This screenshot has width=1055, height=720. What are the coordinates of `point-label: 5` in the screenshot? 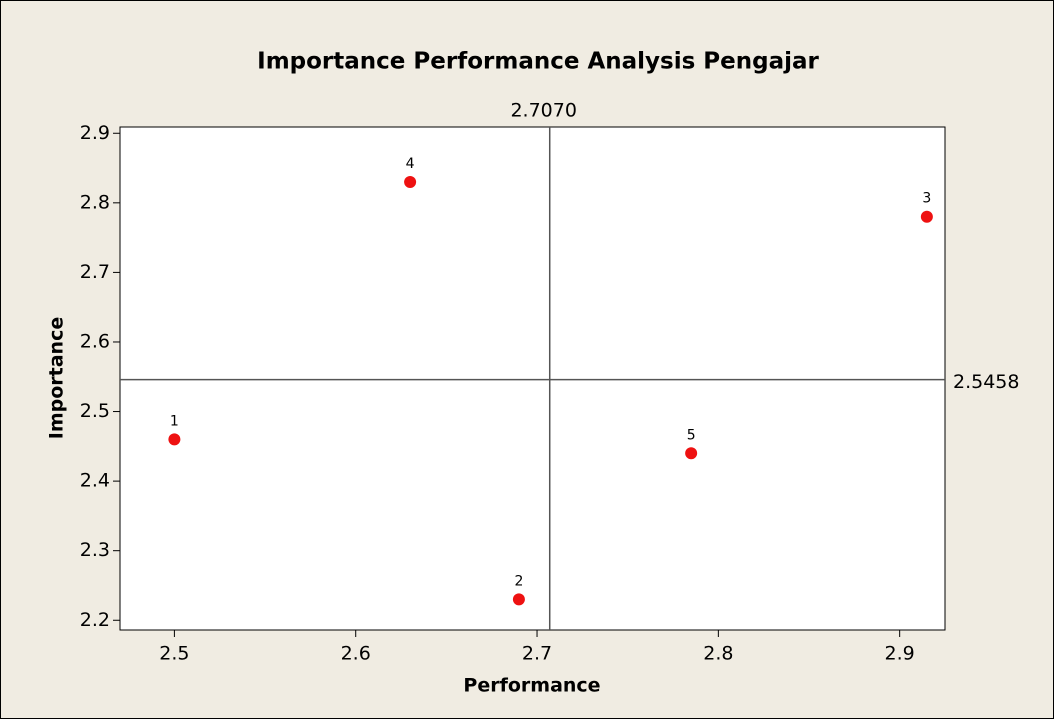 It's located at (691, 435).